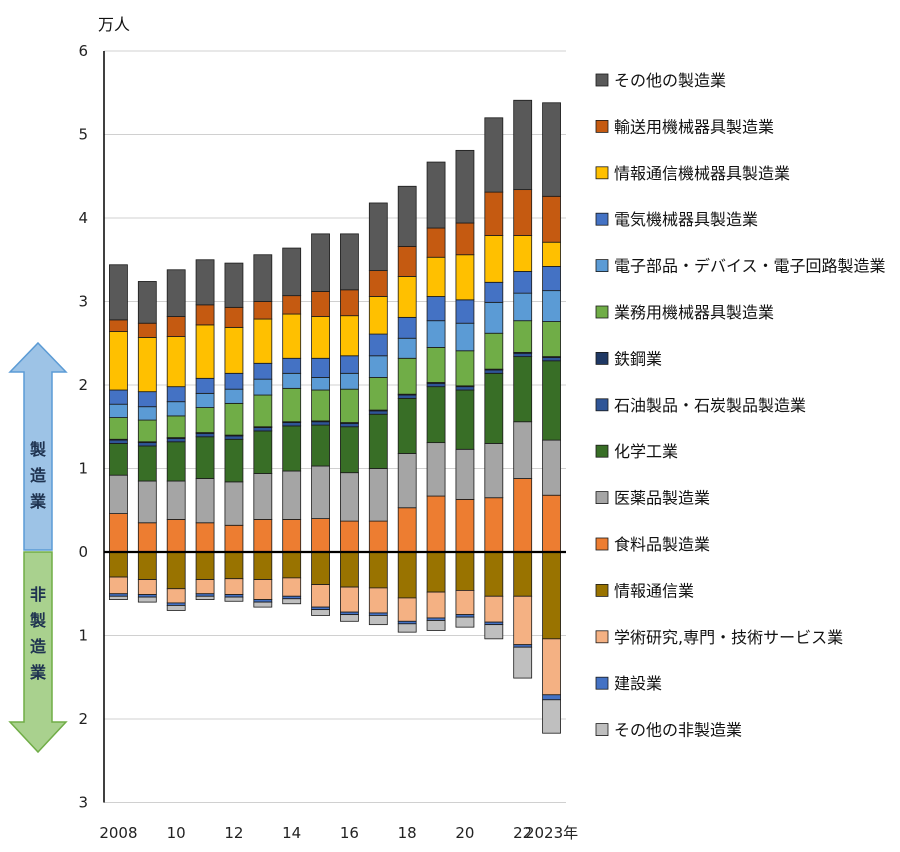  What do you see at coordinates (291, 833) in the screenshot?
I see `x-tick-label: 14` at bounding box center [291, 833].